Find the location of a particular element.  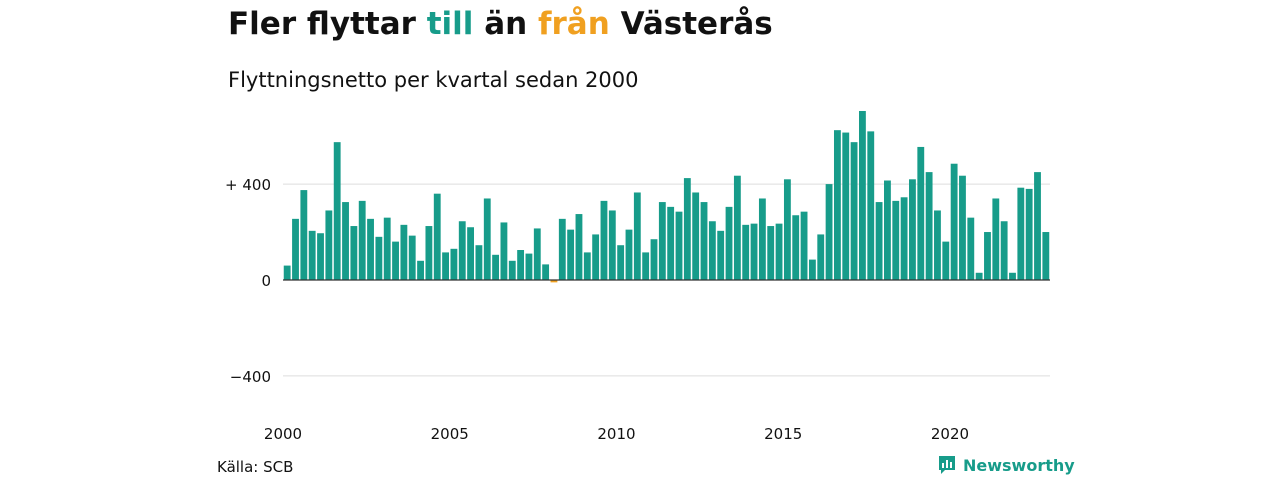

brand-logo: Newsworthy is located at coordinates (1006, 465).